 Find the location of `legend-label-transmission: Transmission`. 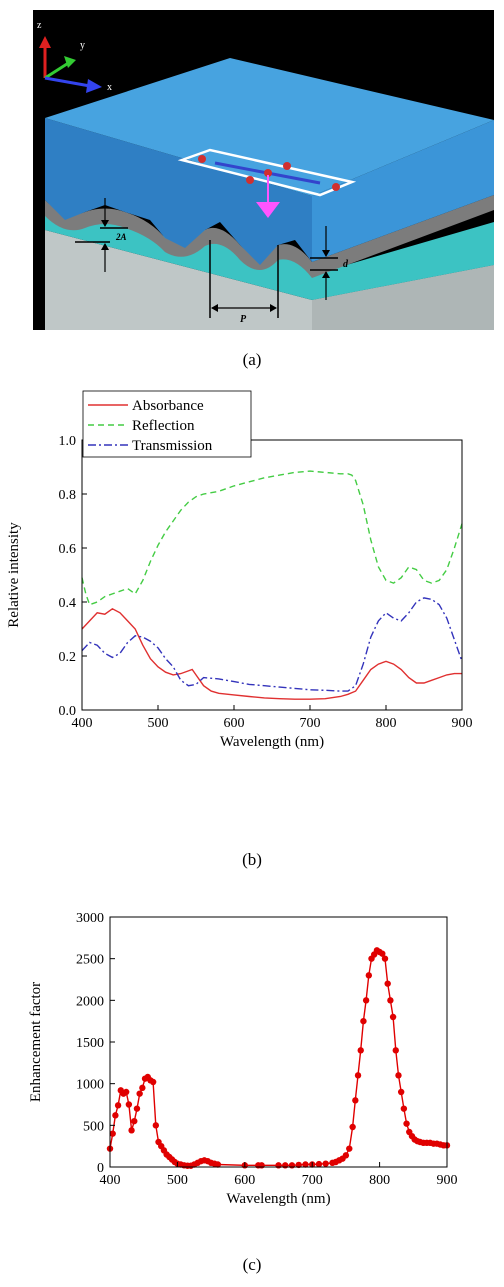

legend-label-transmission: Transmission is located at coordinates (172, 446).